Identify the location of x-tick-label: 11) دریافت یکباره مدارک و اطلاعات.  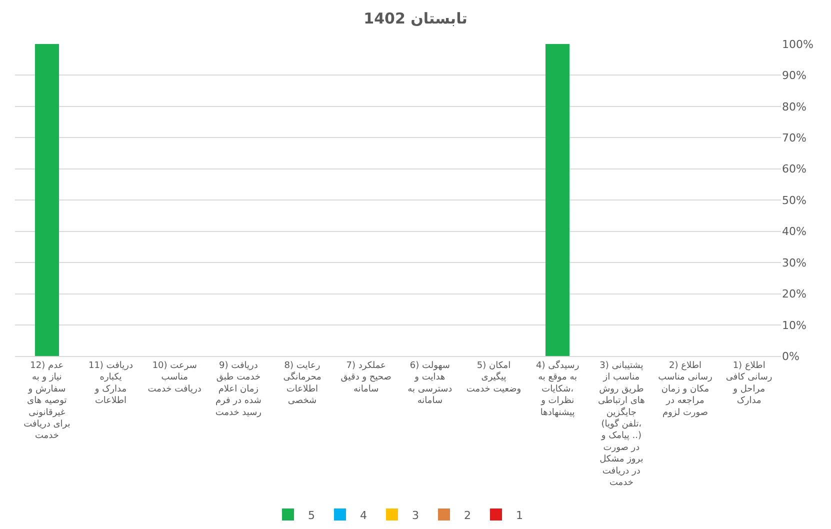
(111, 383).